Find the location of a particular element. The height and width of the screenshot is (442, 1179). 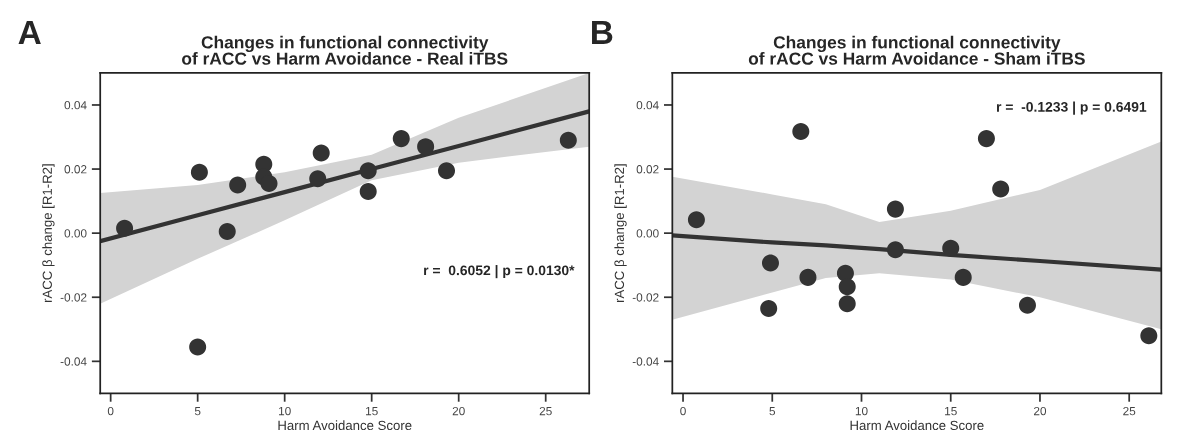

text: A is located at coordinates (29, 32).